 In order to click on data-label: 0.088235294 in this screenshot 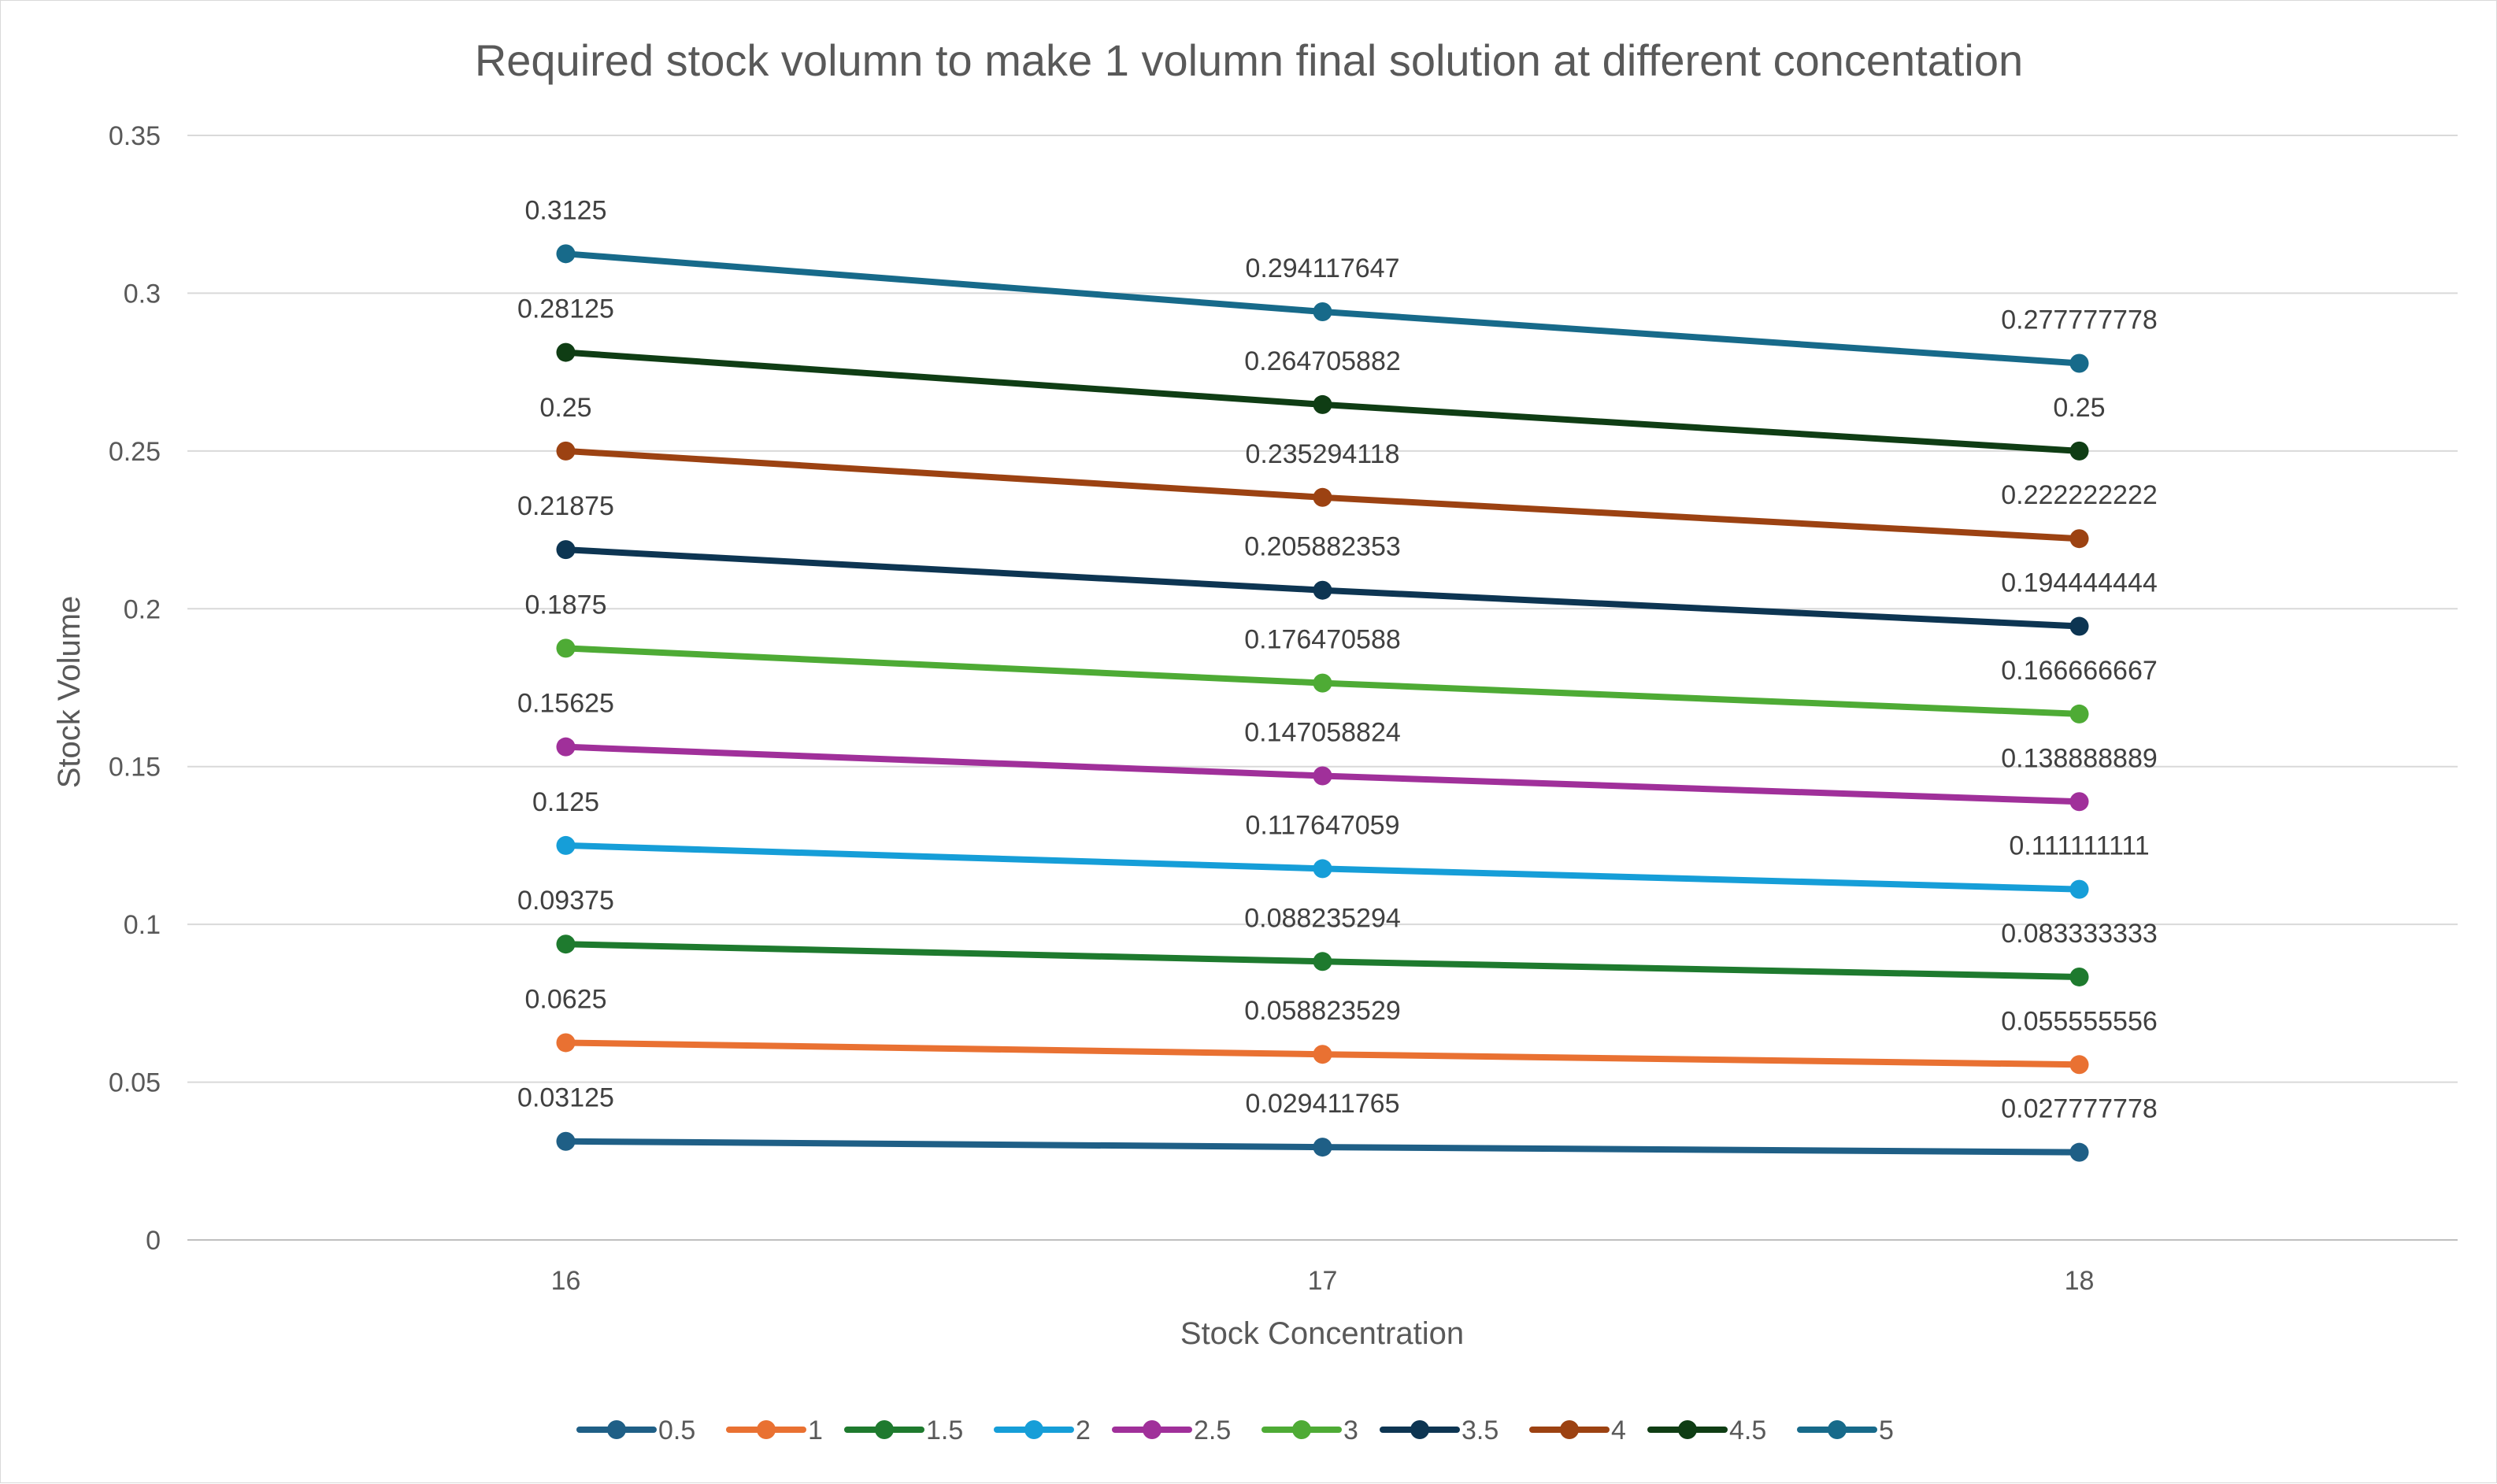, I will do `click(1322, 918)`.